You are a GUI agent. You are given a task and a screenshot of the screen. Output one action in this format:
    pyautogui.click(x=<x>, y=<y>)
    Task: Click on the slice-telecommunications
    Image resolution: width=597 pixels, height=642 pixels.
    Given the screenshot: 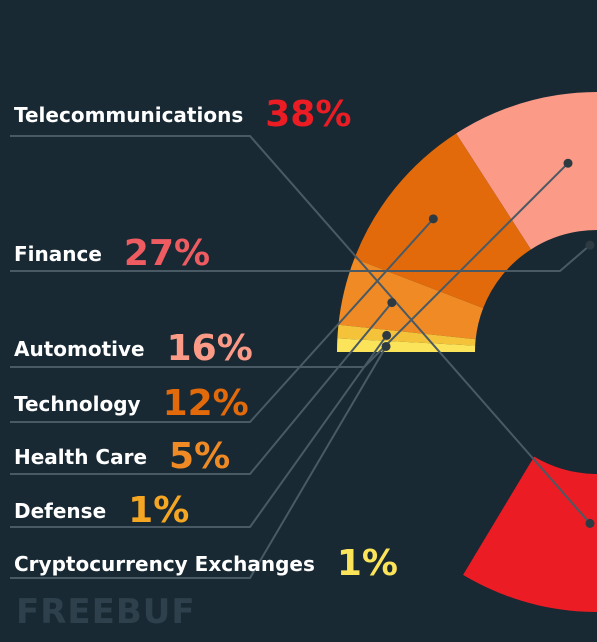 What is the action you would take?
    pyautogui.click(x=530, y=534)
    